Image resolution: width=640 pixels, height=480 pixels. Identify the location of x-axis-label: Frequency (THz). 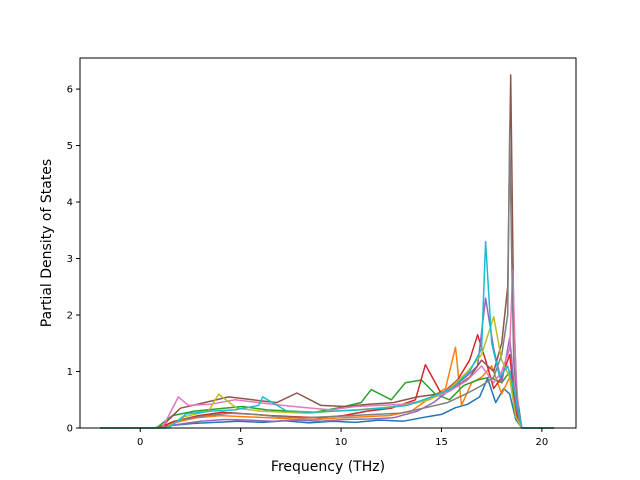
(328, 467).